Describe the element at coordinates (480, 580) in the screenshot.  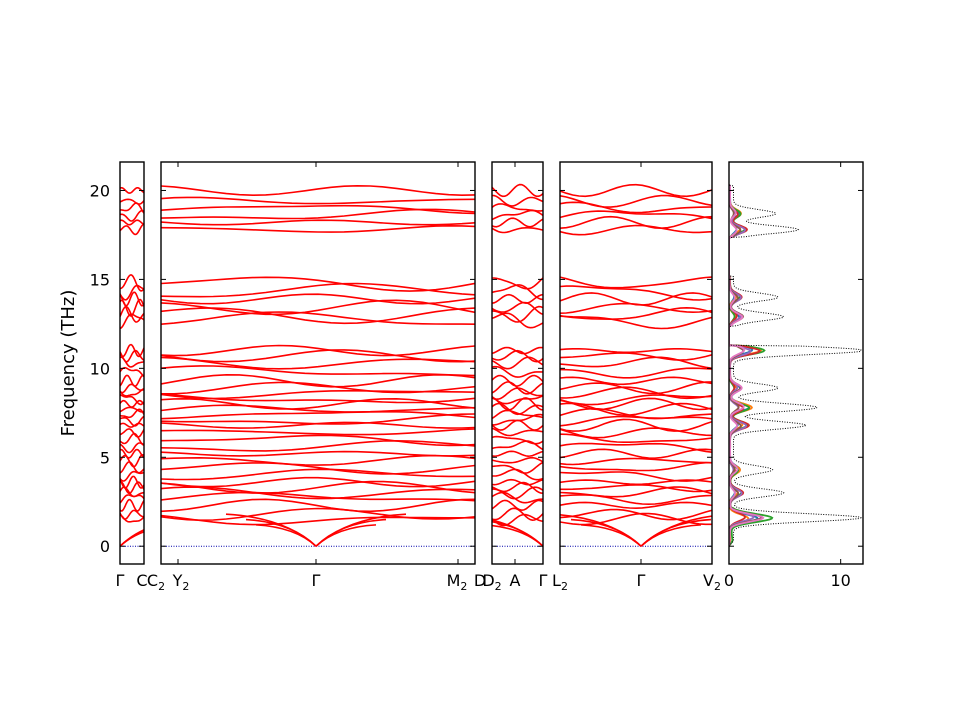
I see `x-tick-label: D` at that location.